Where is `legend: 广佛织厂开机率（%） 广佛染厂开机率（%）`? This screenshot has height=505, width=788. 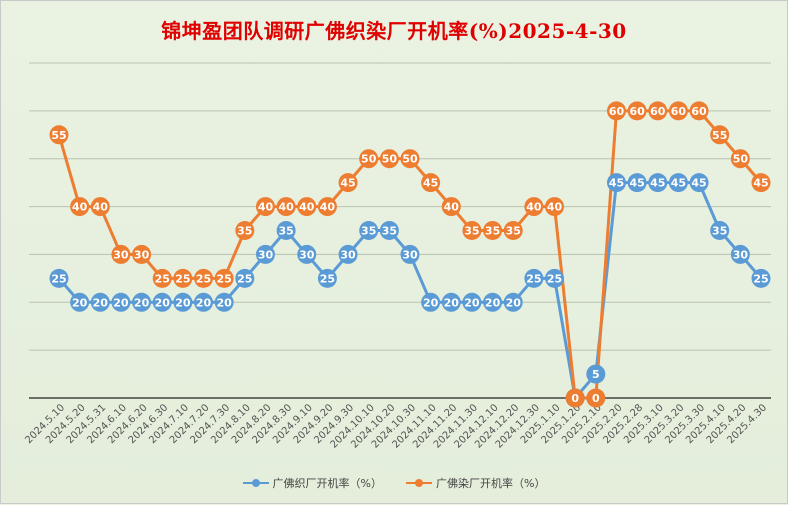 legend: 广佛织厂开机率（%） 广佛染厂开机率（%） is located at coordinates (394, 483).